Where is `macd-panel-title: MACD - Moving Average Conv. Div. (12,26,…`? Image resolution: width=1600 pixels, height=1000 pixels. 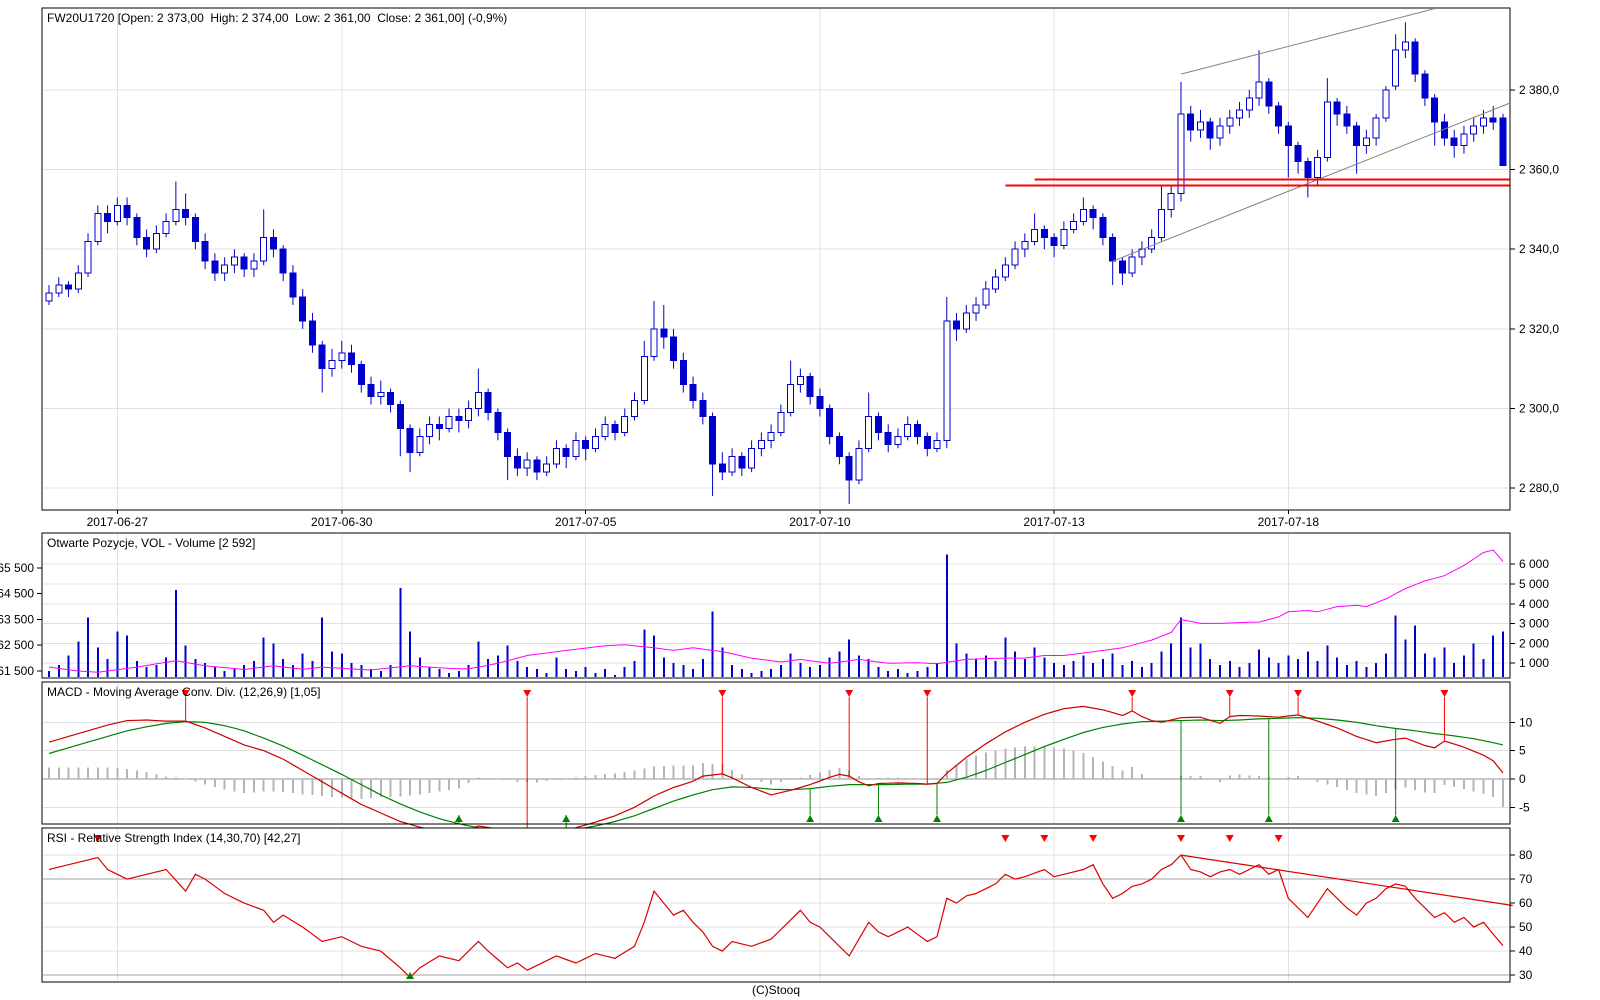 macd-panel-title: MACD - Moving Average Conv. Div. (12,26,… is located at coordinates (184, 692).